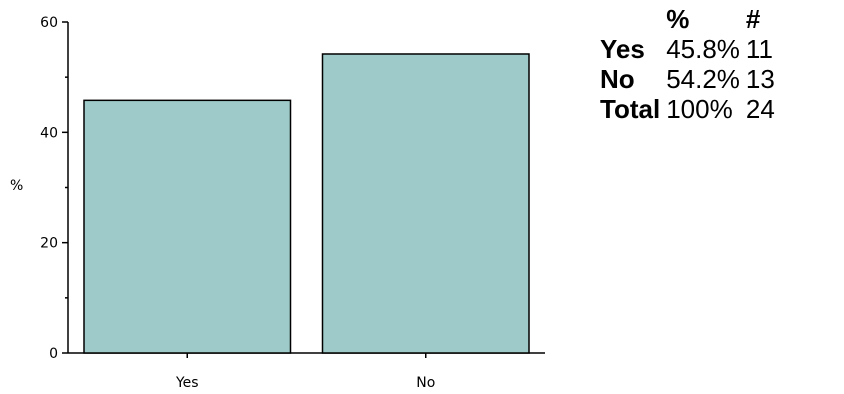 Image resolution: width=844 pixels, height=394 pixels. I want to click on x-tick-label: Yes, so click(187, 383).